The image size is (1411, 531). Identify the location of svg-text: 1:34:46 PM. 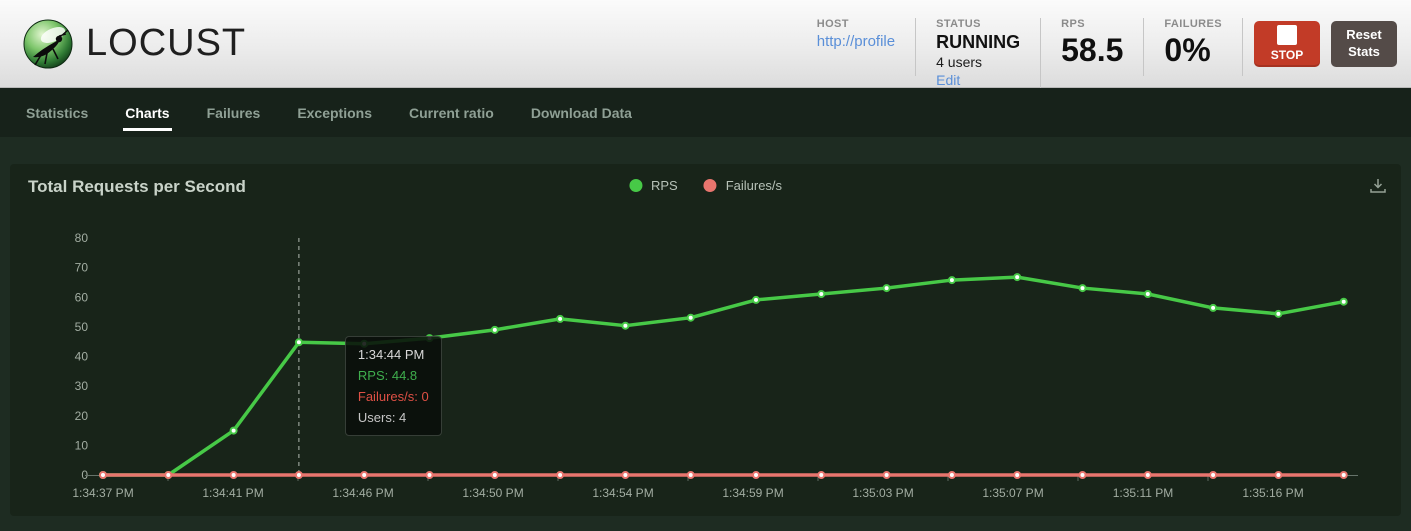
(362, 493).